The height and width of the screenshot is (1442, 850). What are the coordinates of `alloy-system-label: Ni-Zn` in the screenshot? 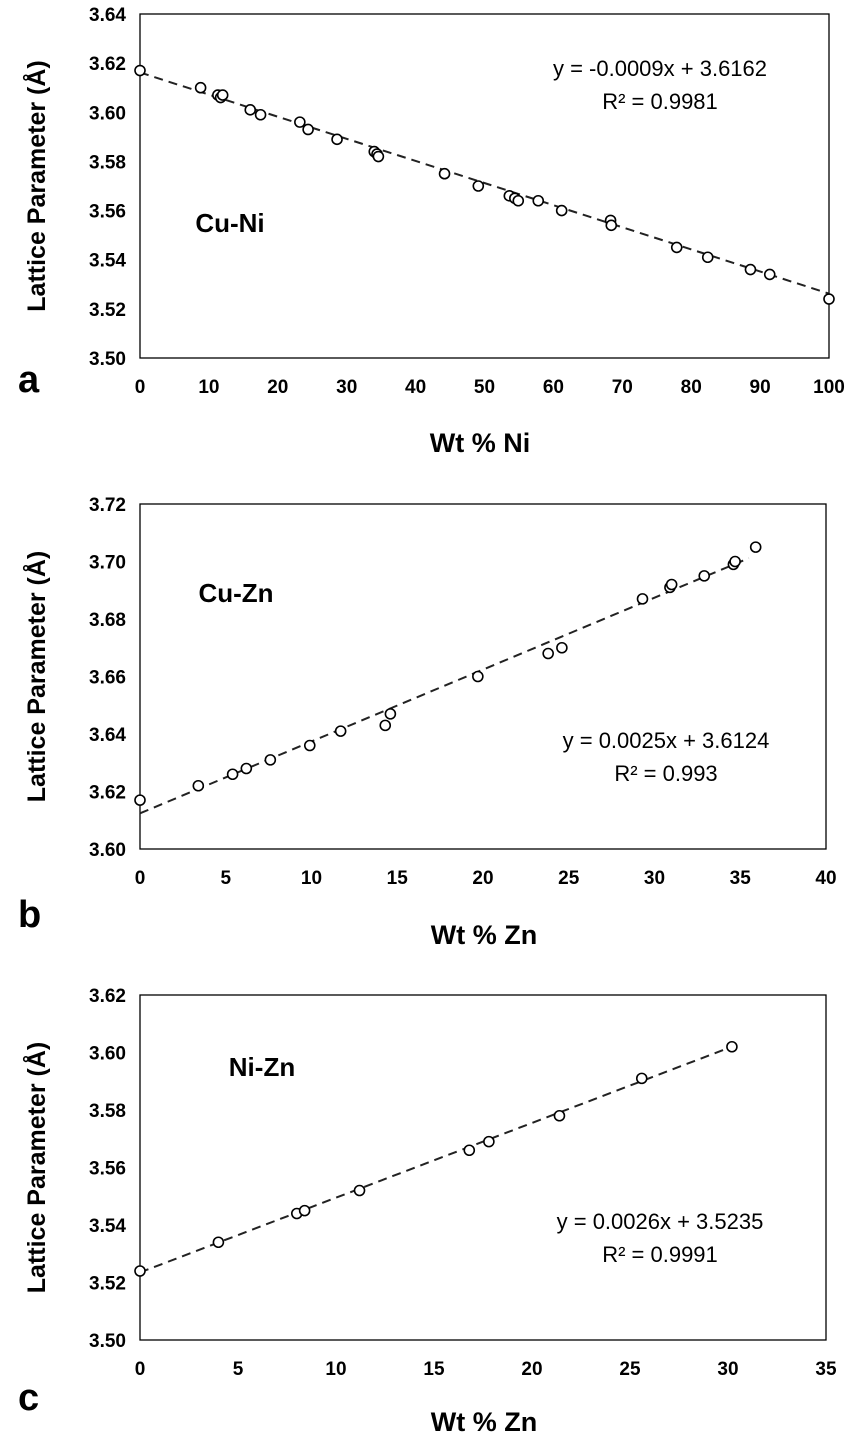 It's located at (262, 1067).